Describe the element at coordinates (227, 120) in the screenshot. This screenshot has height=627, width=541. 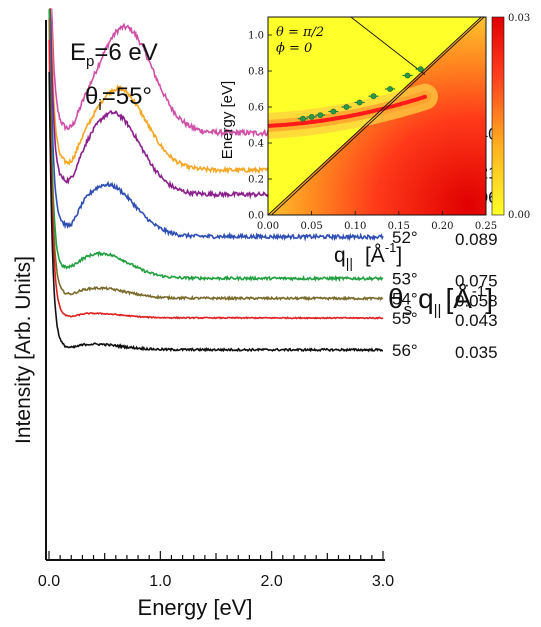
I see `heatmap-y-label: Energy [eV]` at that location.